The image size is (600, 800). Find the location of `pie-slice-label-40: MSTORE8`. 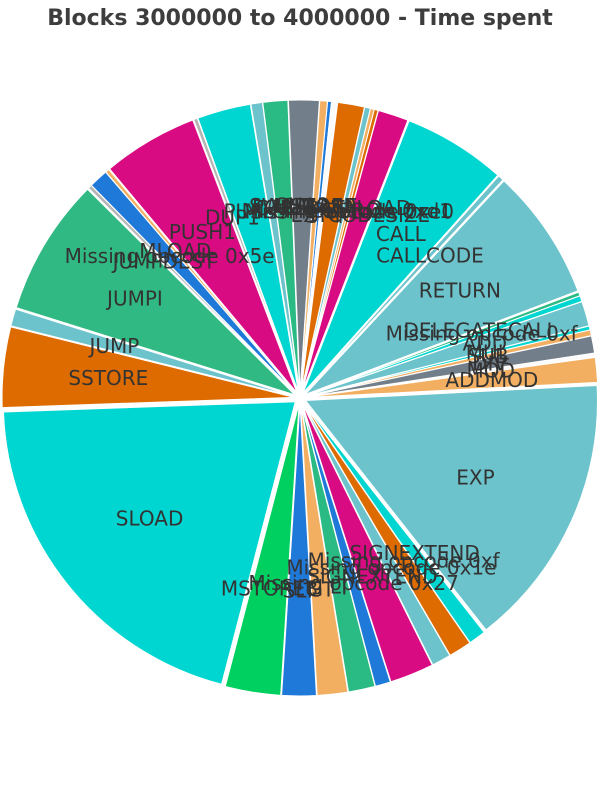

pie-slice-label-40: MSTORE8 is located at coordinates (269, 588).